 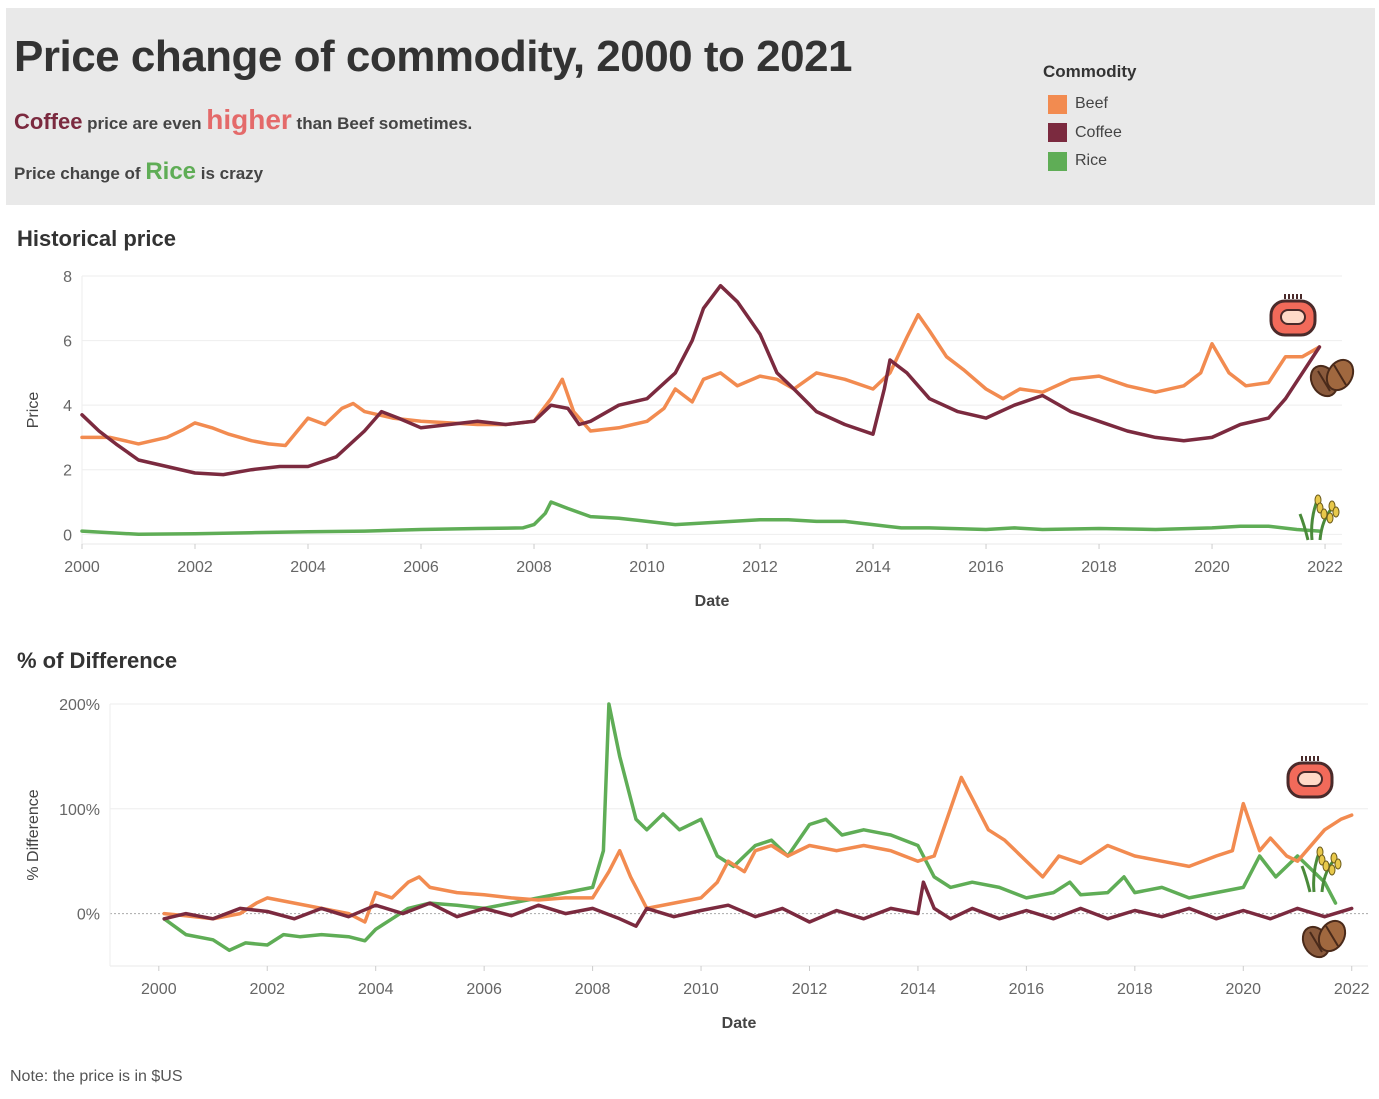 I want to click on legend-swatch-beef, so click(x=1057, y=104).